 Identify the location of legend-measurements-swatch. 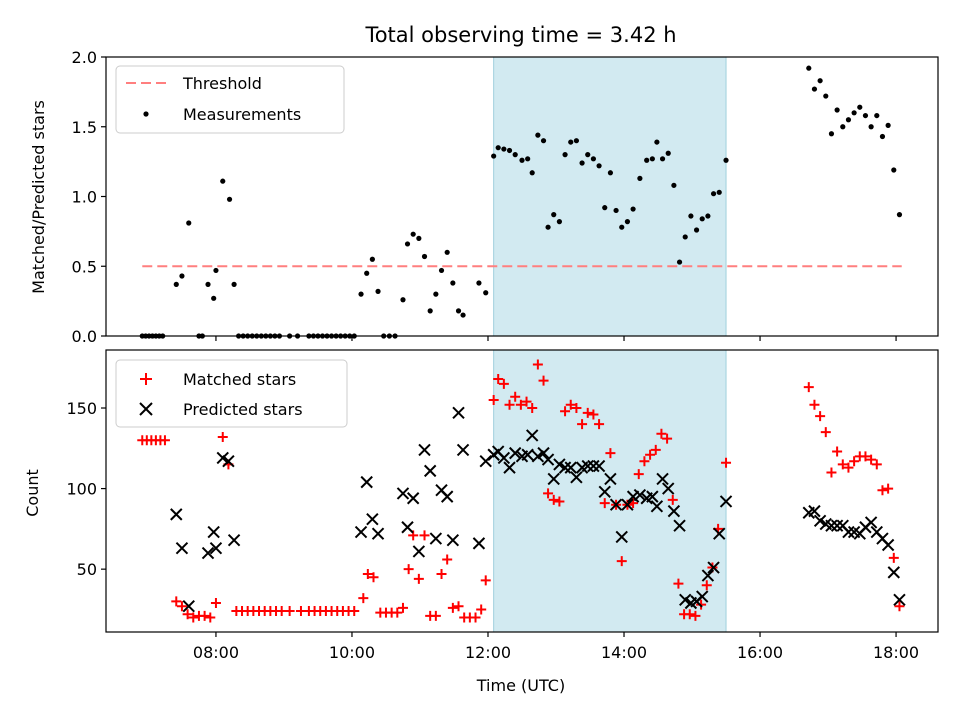
(146, 114).